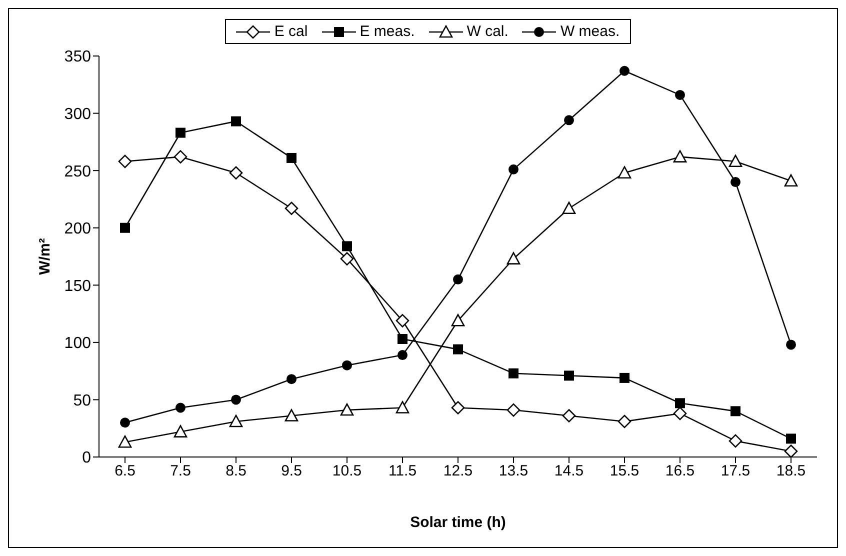 The width and height of the screenshot is (846, 556). Describe the element at coordinates (625, 471) in the screenshot. I see `x-tick-label: 15.5` at that location.